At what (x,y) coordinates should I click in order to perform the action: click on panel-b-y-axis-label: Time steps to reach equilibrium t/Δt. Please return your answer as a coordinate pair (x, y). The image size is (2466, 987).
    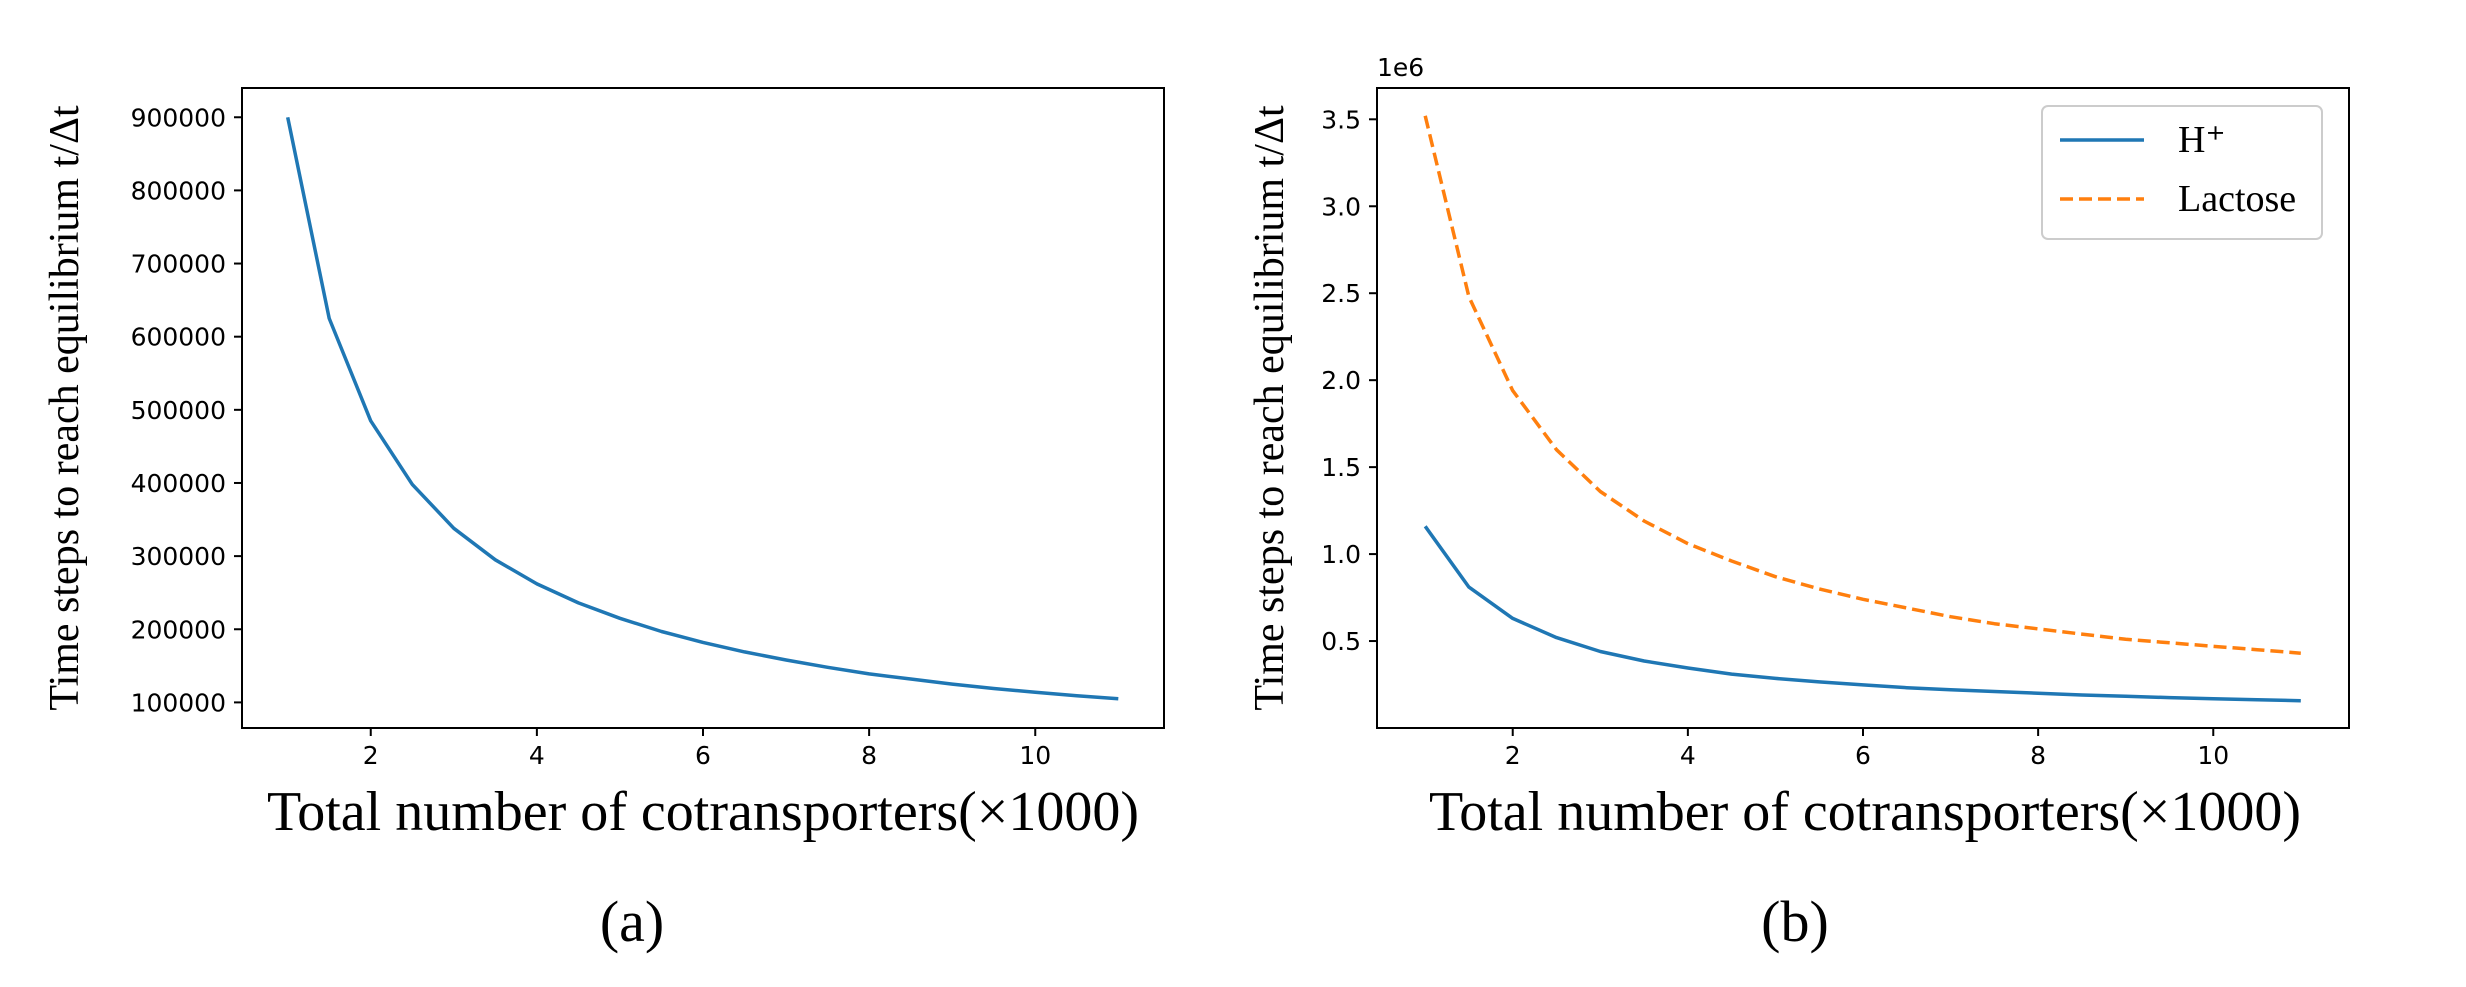
    Looking at the image, I should click on (1270, 408).